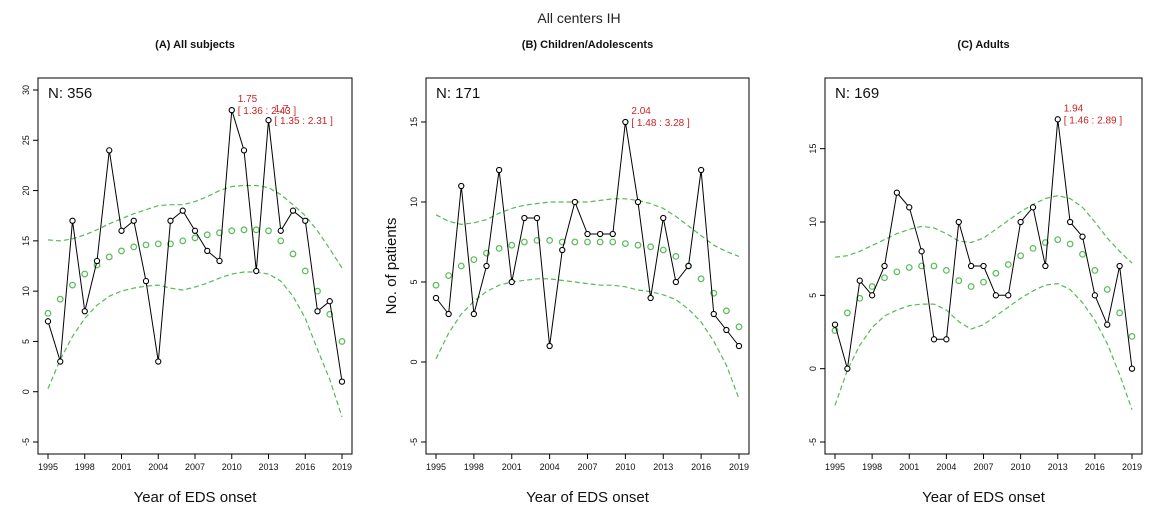 Image resolution: width=1158 pixels, height=515 pixels. Describe the element at coordinates (813, 368) in the screenshot. I see `y-tick-label: 0` at that location.